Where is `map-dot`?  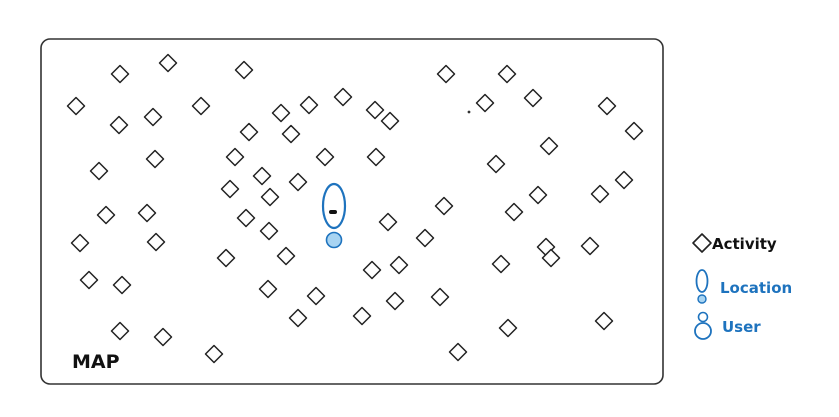 map-dot is located at coordinates (469, 112).